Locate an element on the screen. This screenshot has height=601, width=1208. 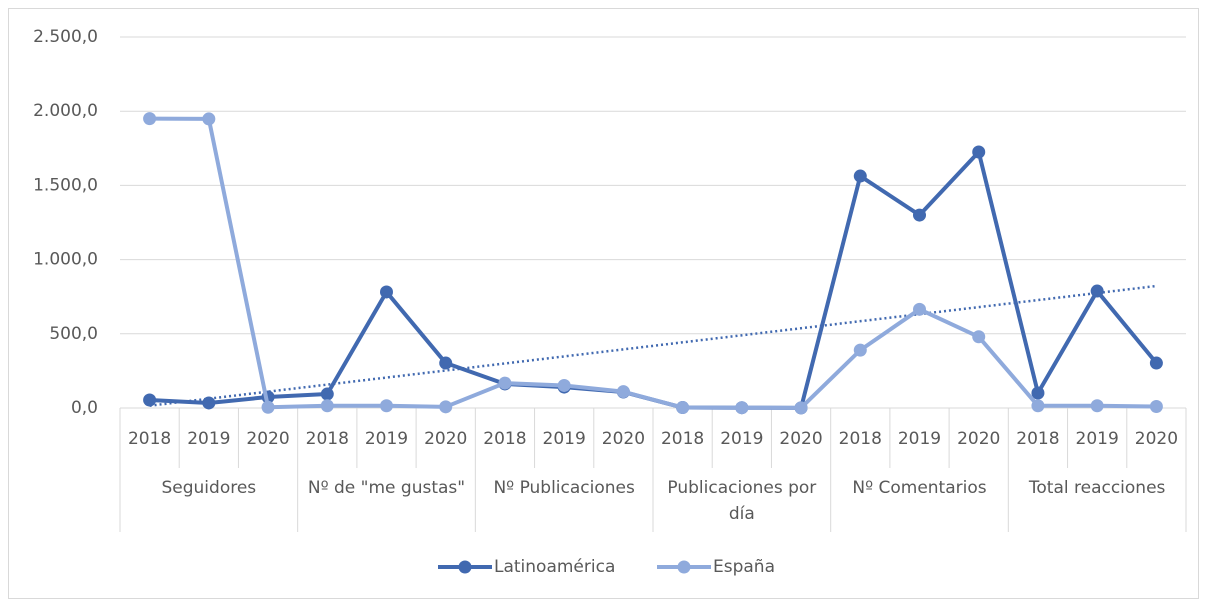
y-tick-label: 1.000,0 is located at coordinates (65, 260).